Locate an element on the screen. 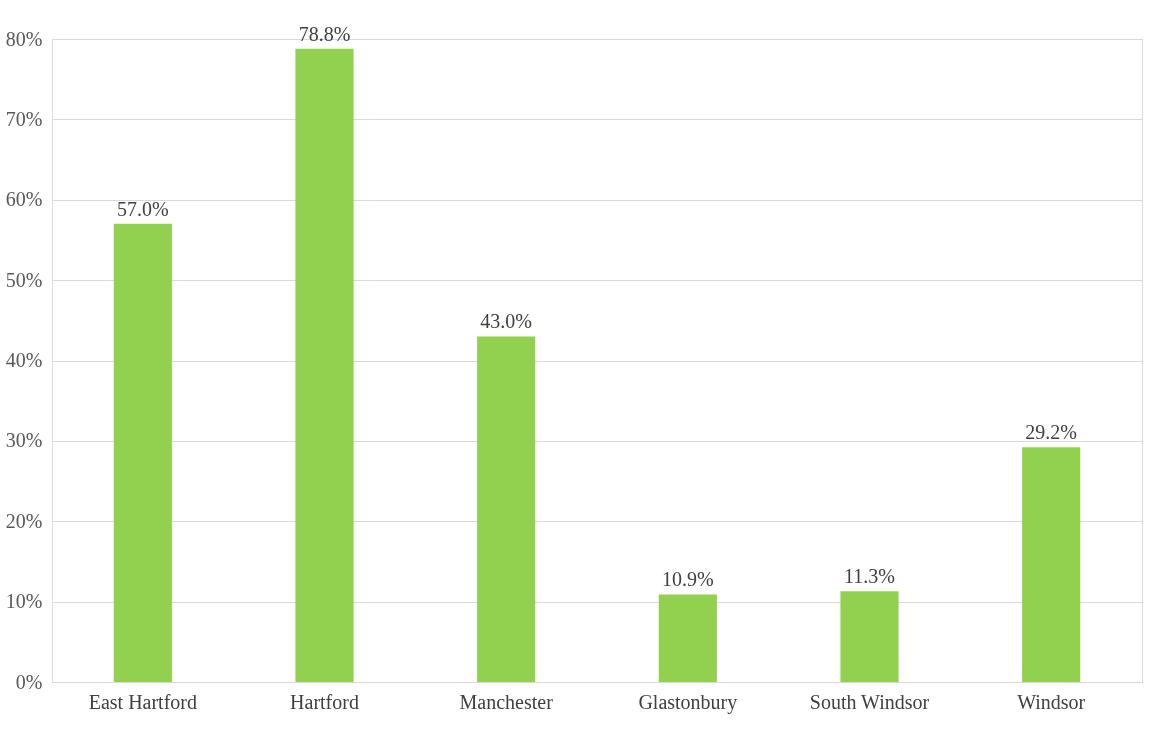 The width and height of the screenshot is (1163, 729). y-tick-label: 20% is located at coordinates (24, 520).